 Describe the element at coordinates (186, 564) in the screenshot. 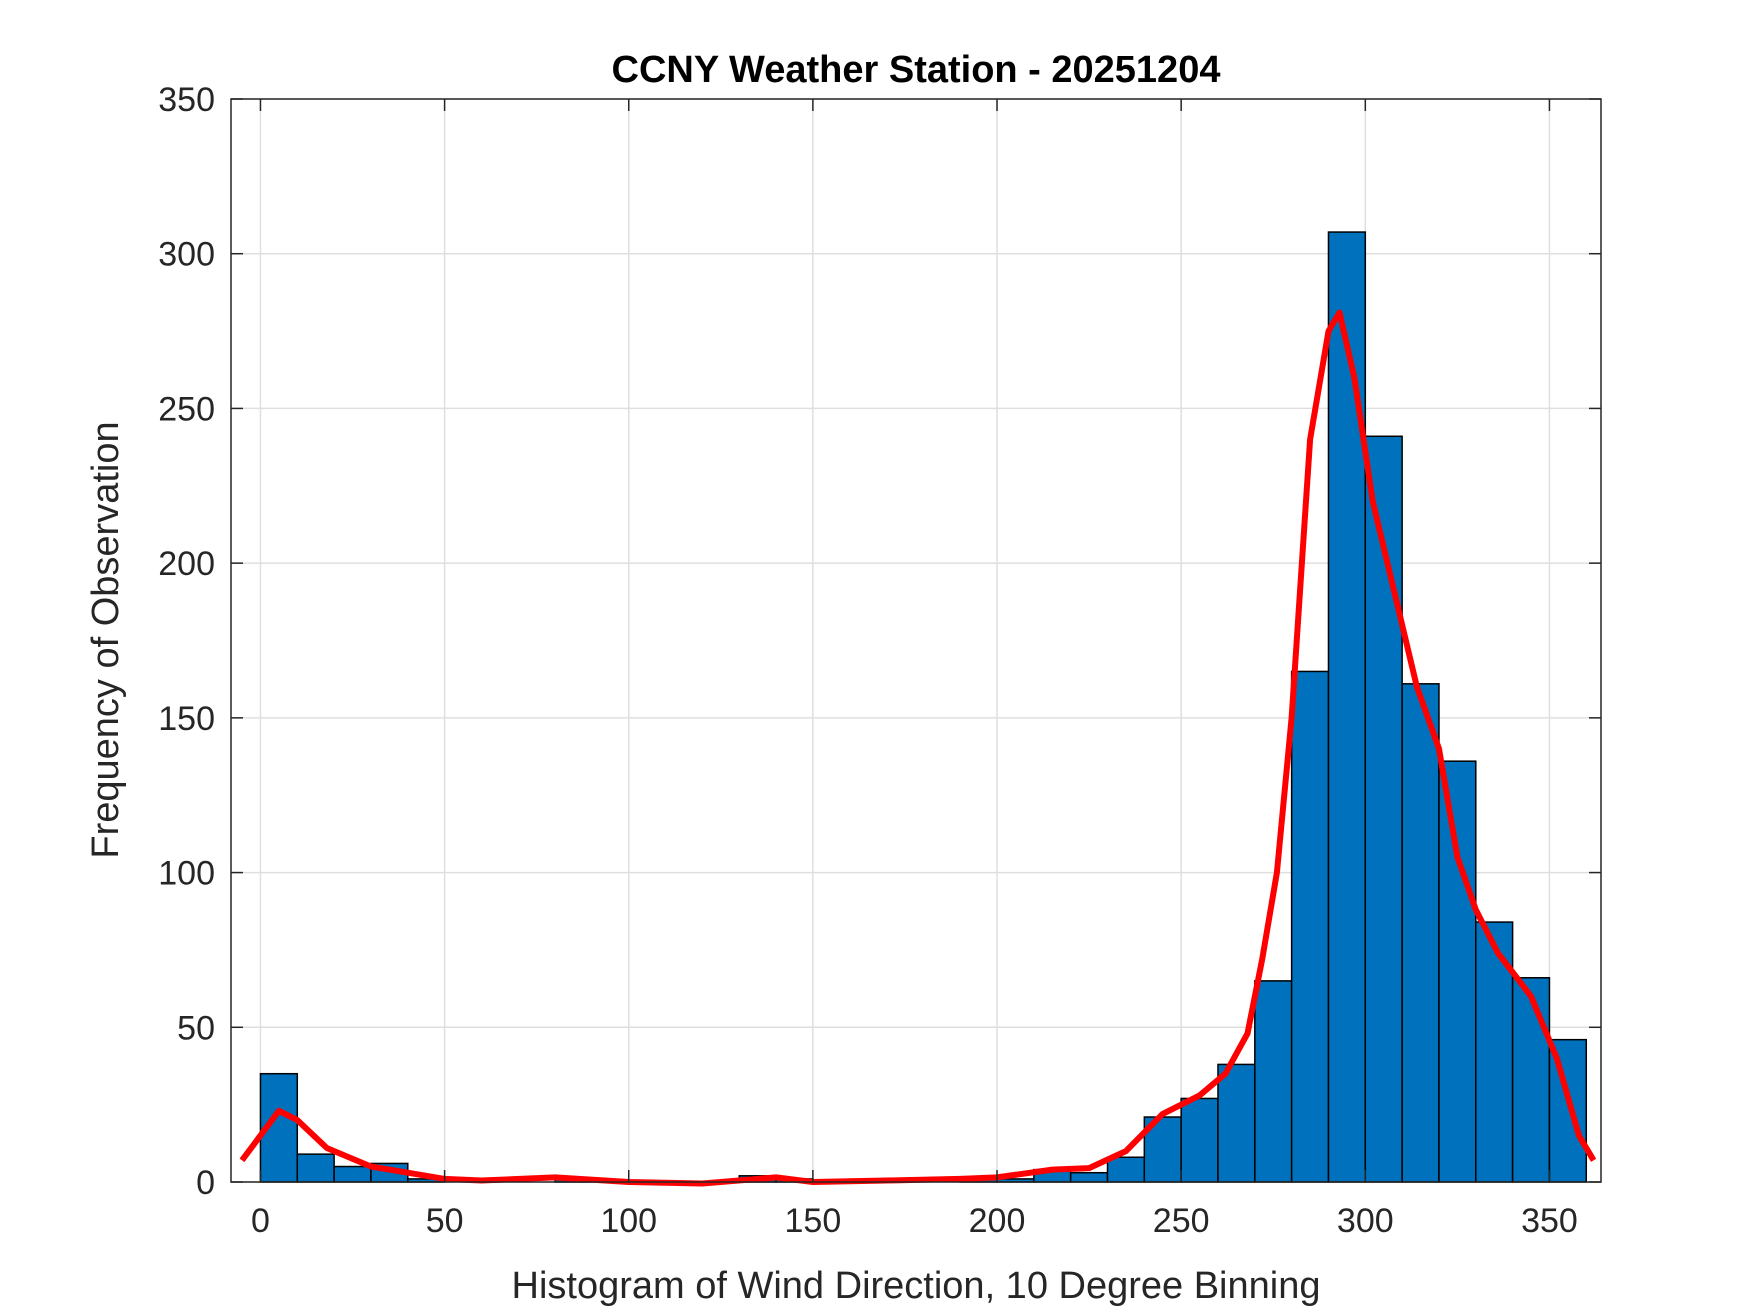

I see `y-tick-label: 200` at that location.